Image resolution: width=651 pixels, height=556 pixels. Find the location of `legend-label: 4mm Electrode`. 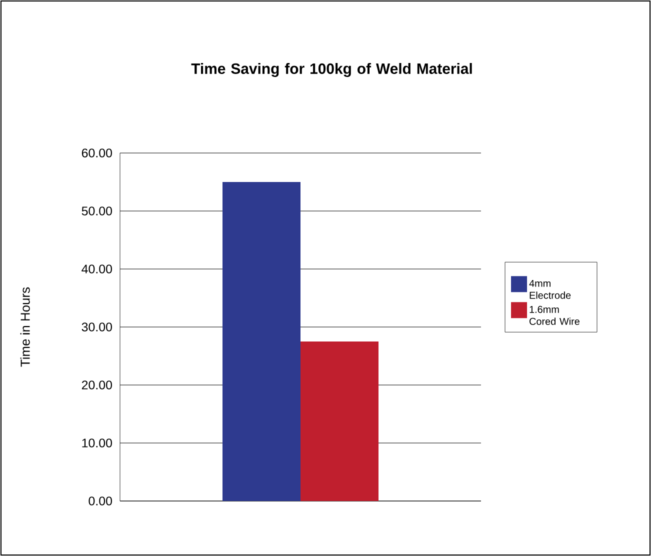

legend-label: 4mm Electrode is located at coordinates (550, 289).